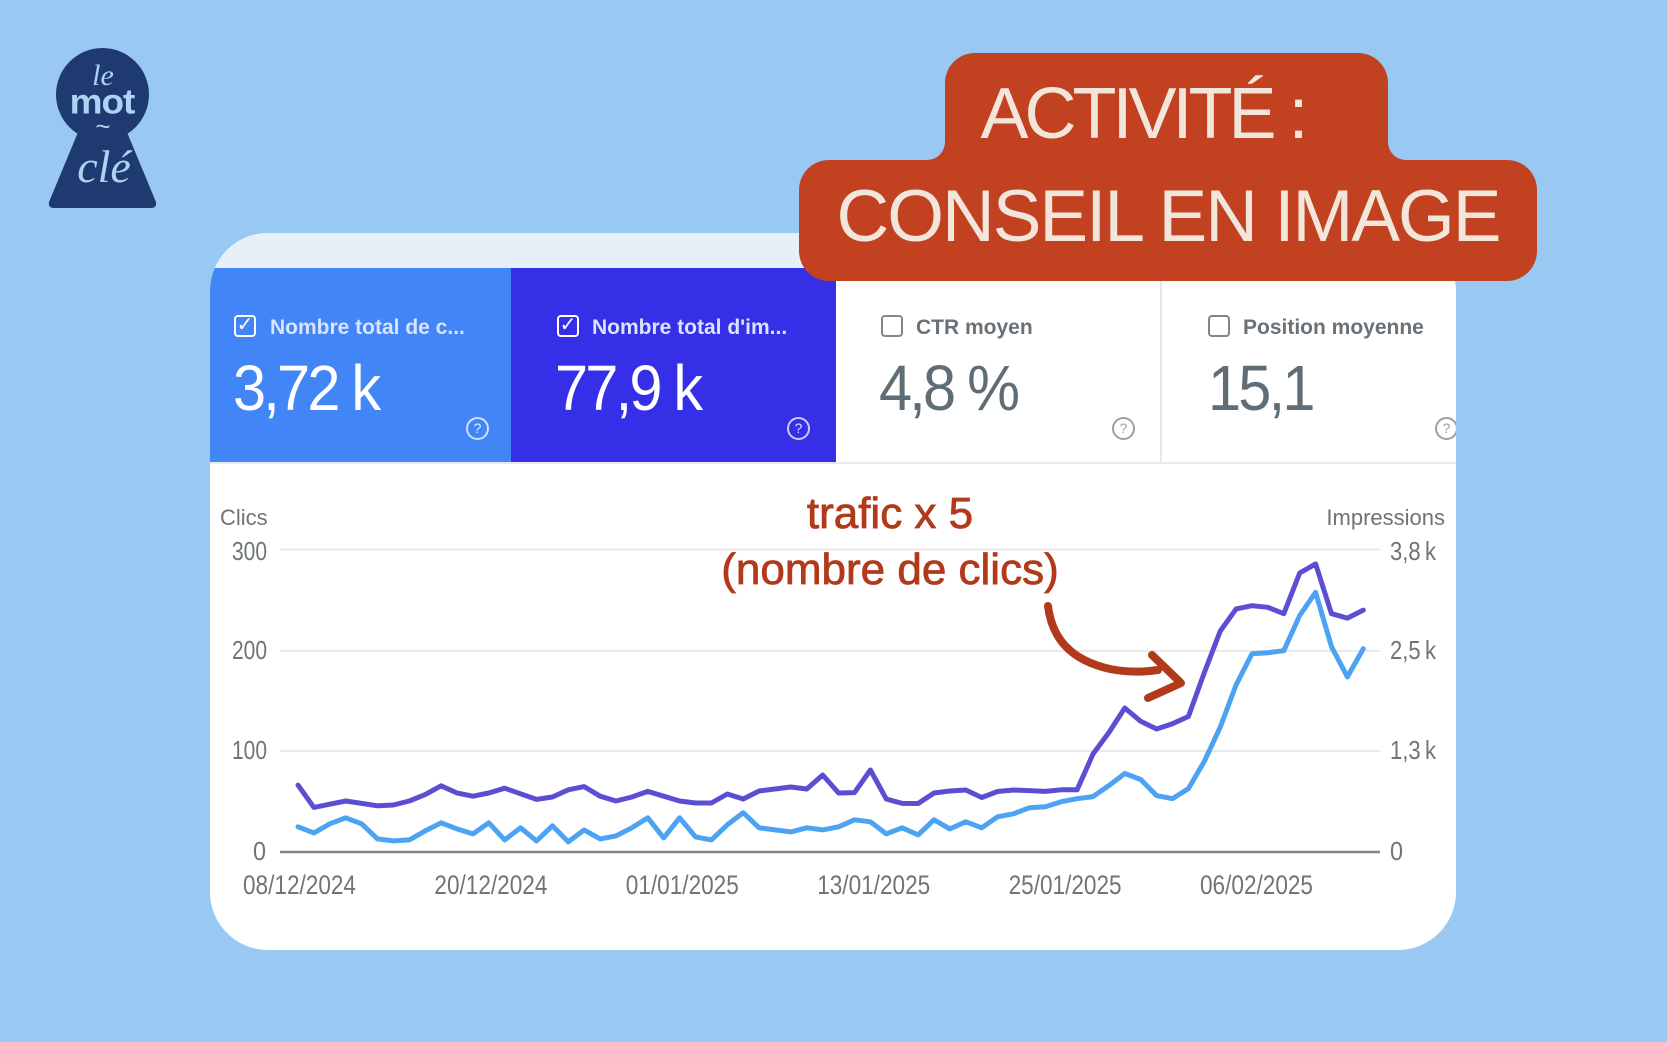 Image resolution: width=1667 pixels, height=1042 pixels. What do you see at coordinates (103, 75) in the screenshot?
I see `svg-text: le` at bounding box center [103, 75].